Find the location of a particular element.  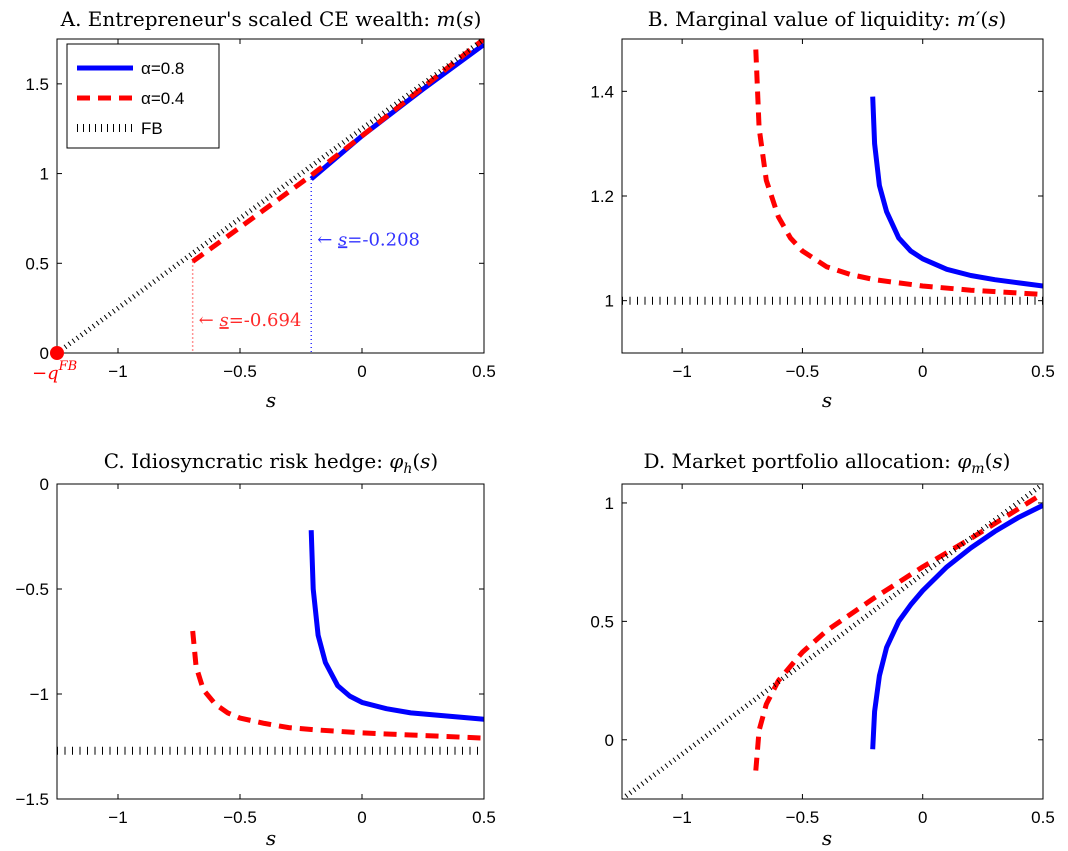

panel-a-series is located at coordinates (270, 196).